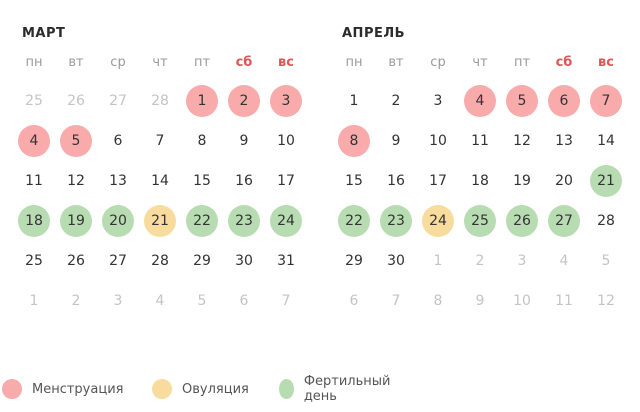 This screenshot has height=412, width=640. Describe the element at coordinates (564, 221) in the screenshot. I see `day-cell-fertile: 27` at that location.